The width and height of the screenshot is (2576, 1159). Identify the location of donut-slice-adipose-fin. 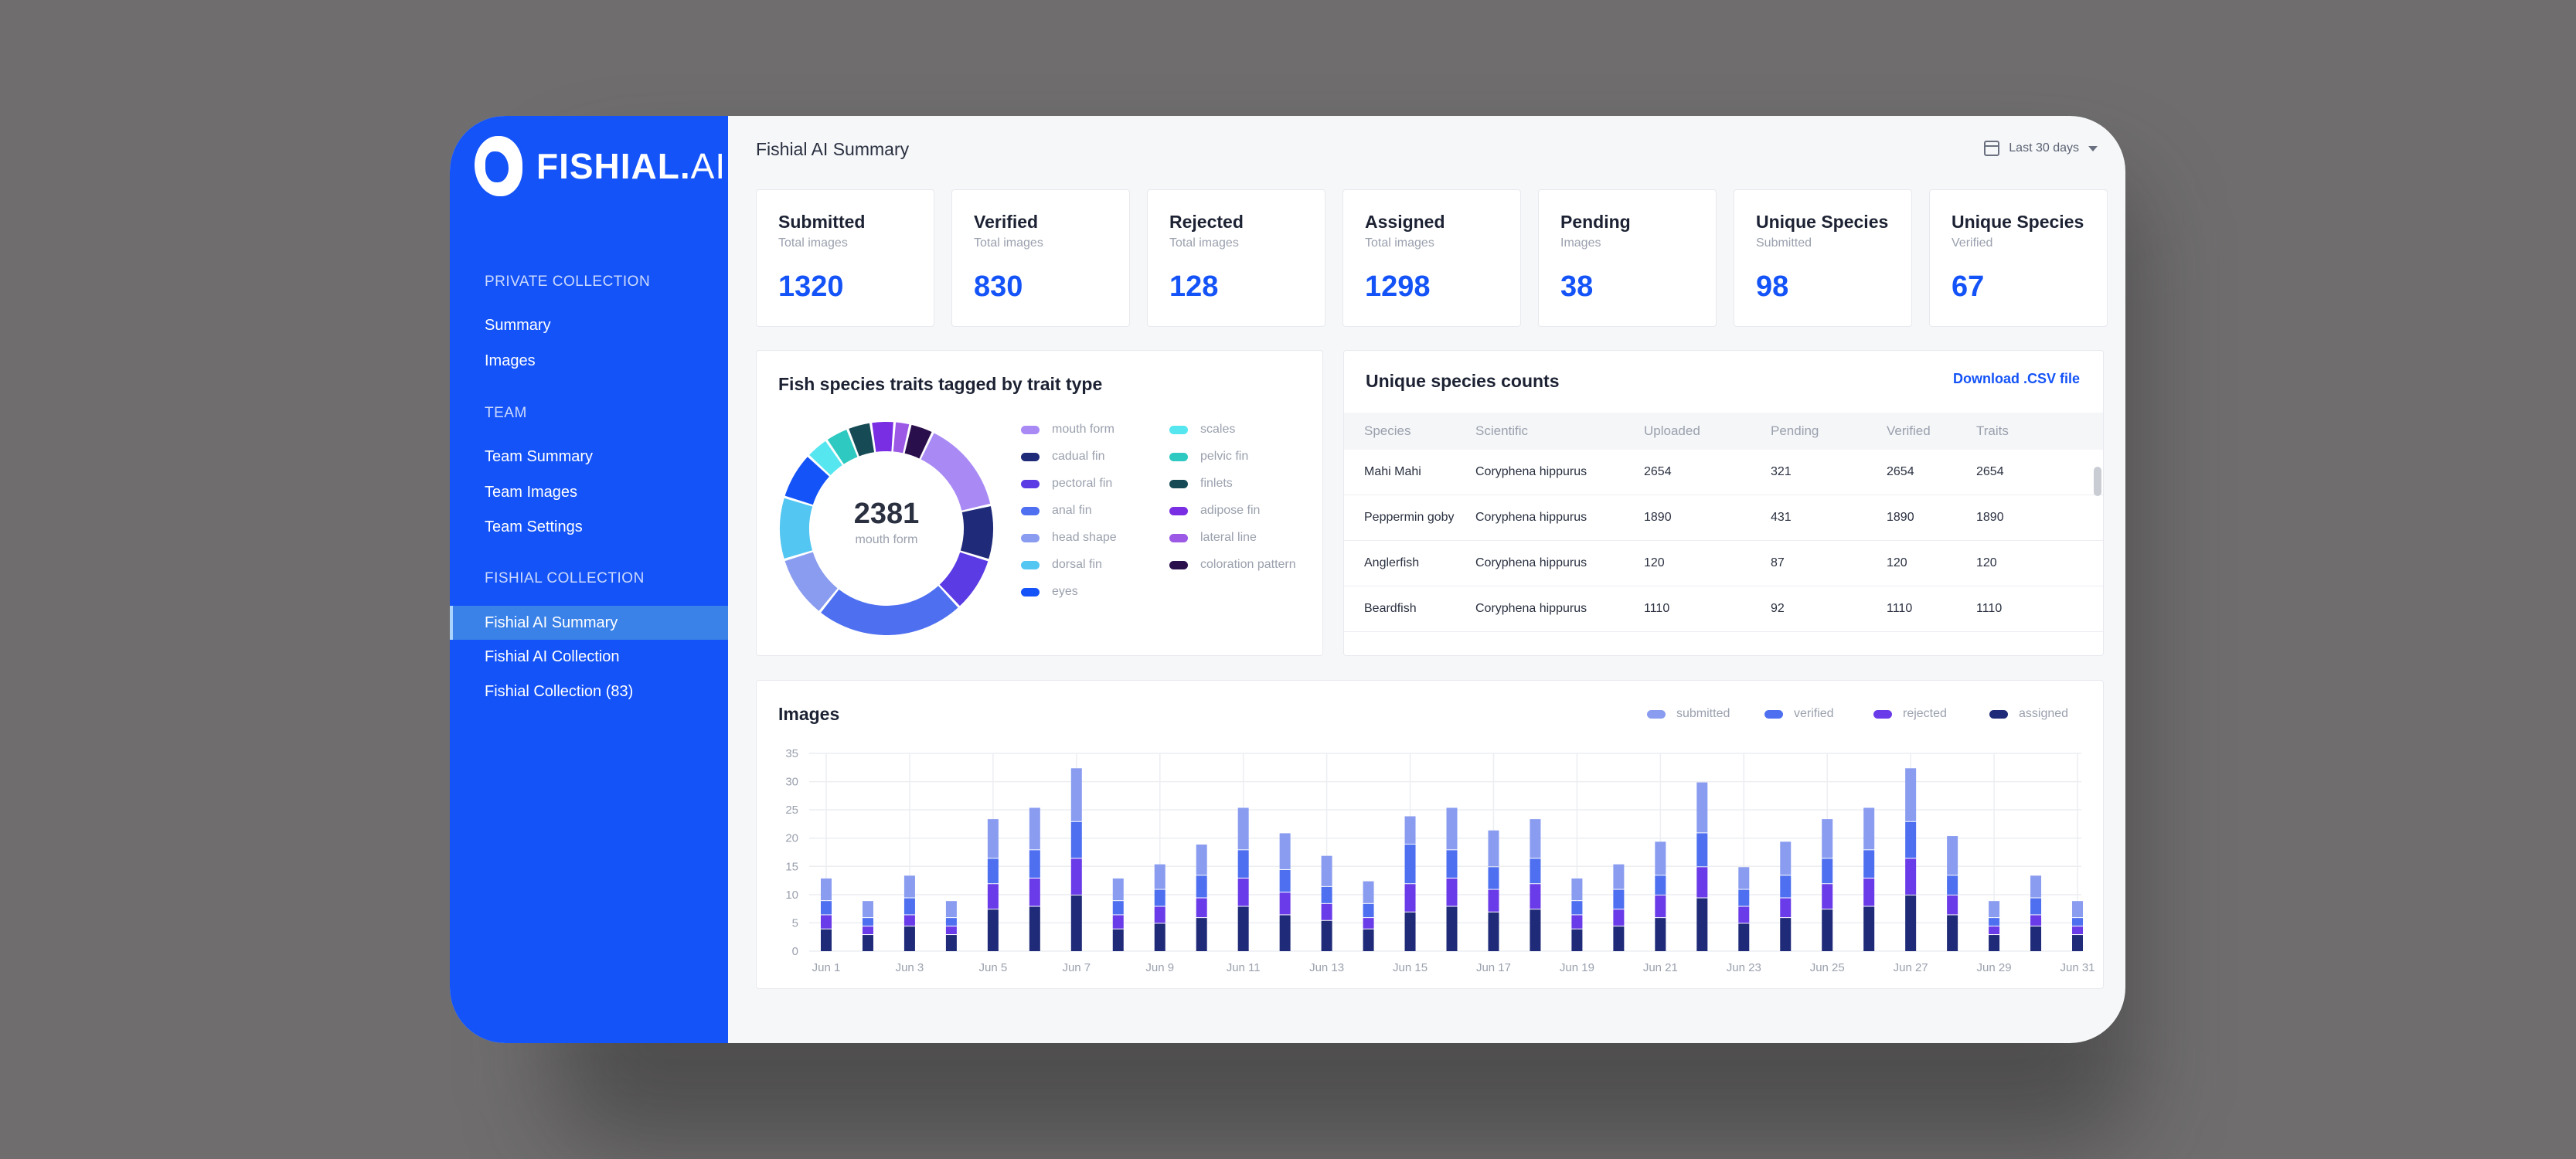
(882, 437).